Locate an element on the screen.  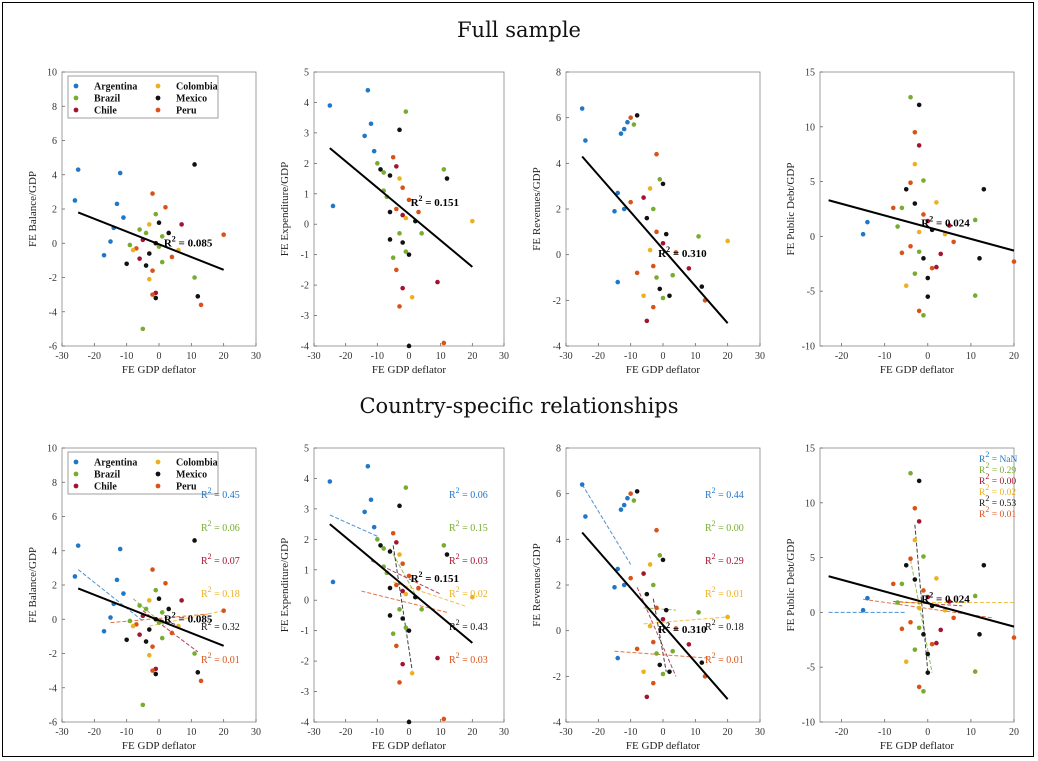
y-tick-label: -10 is located at coordinates (808, 347).